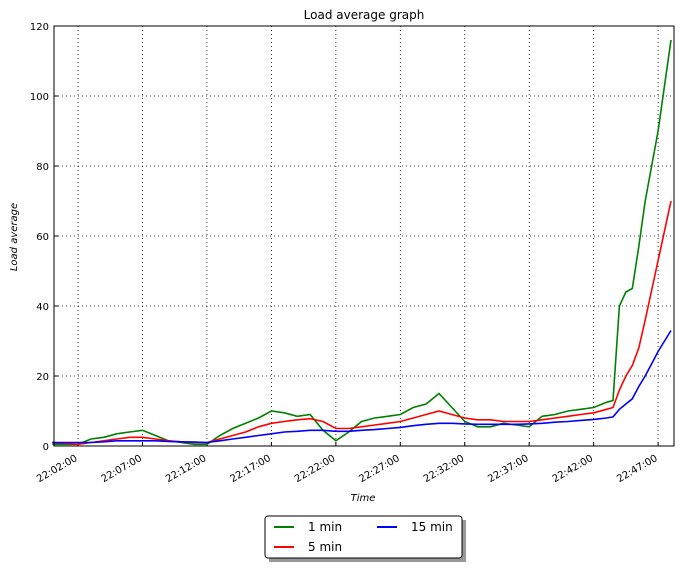 This screenshot has height=569, width=683. What do you see at coordinates (325, 527) in the screenshot?
I see `legend-label: 1 min` at bounding box center [325, 527].